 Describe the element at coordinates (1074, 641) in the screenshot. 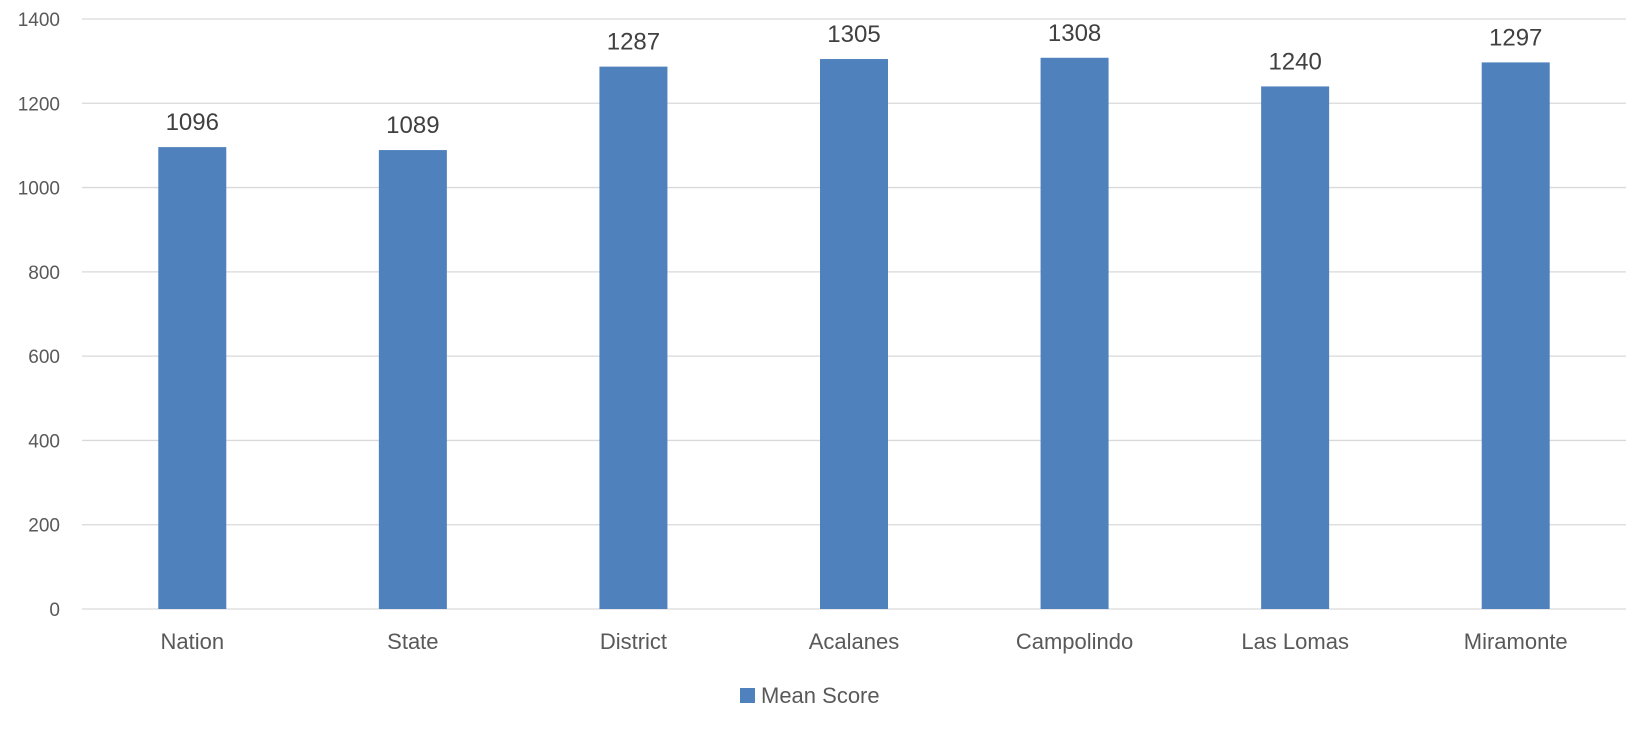

I see `x-category-label: Campolindo` at that location.